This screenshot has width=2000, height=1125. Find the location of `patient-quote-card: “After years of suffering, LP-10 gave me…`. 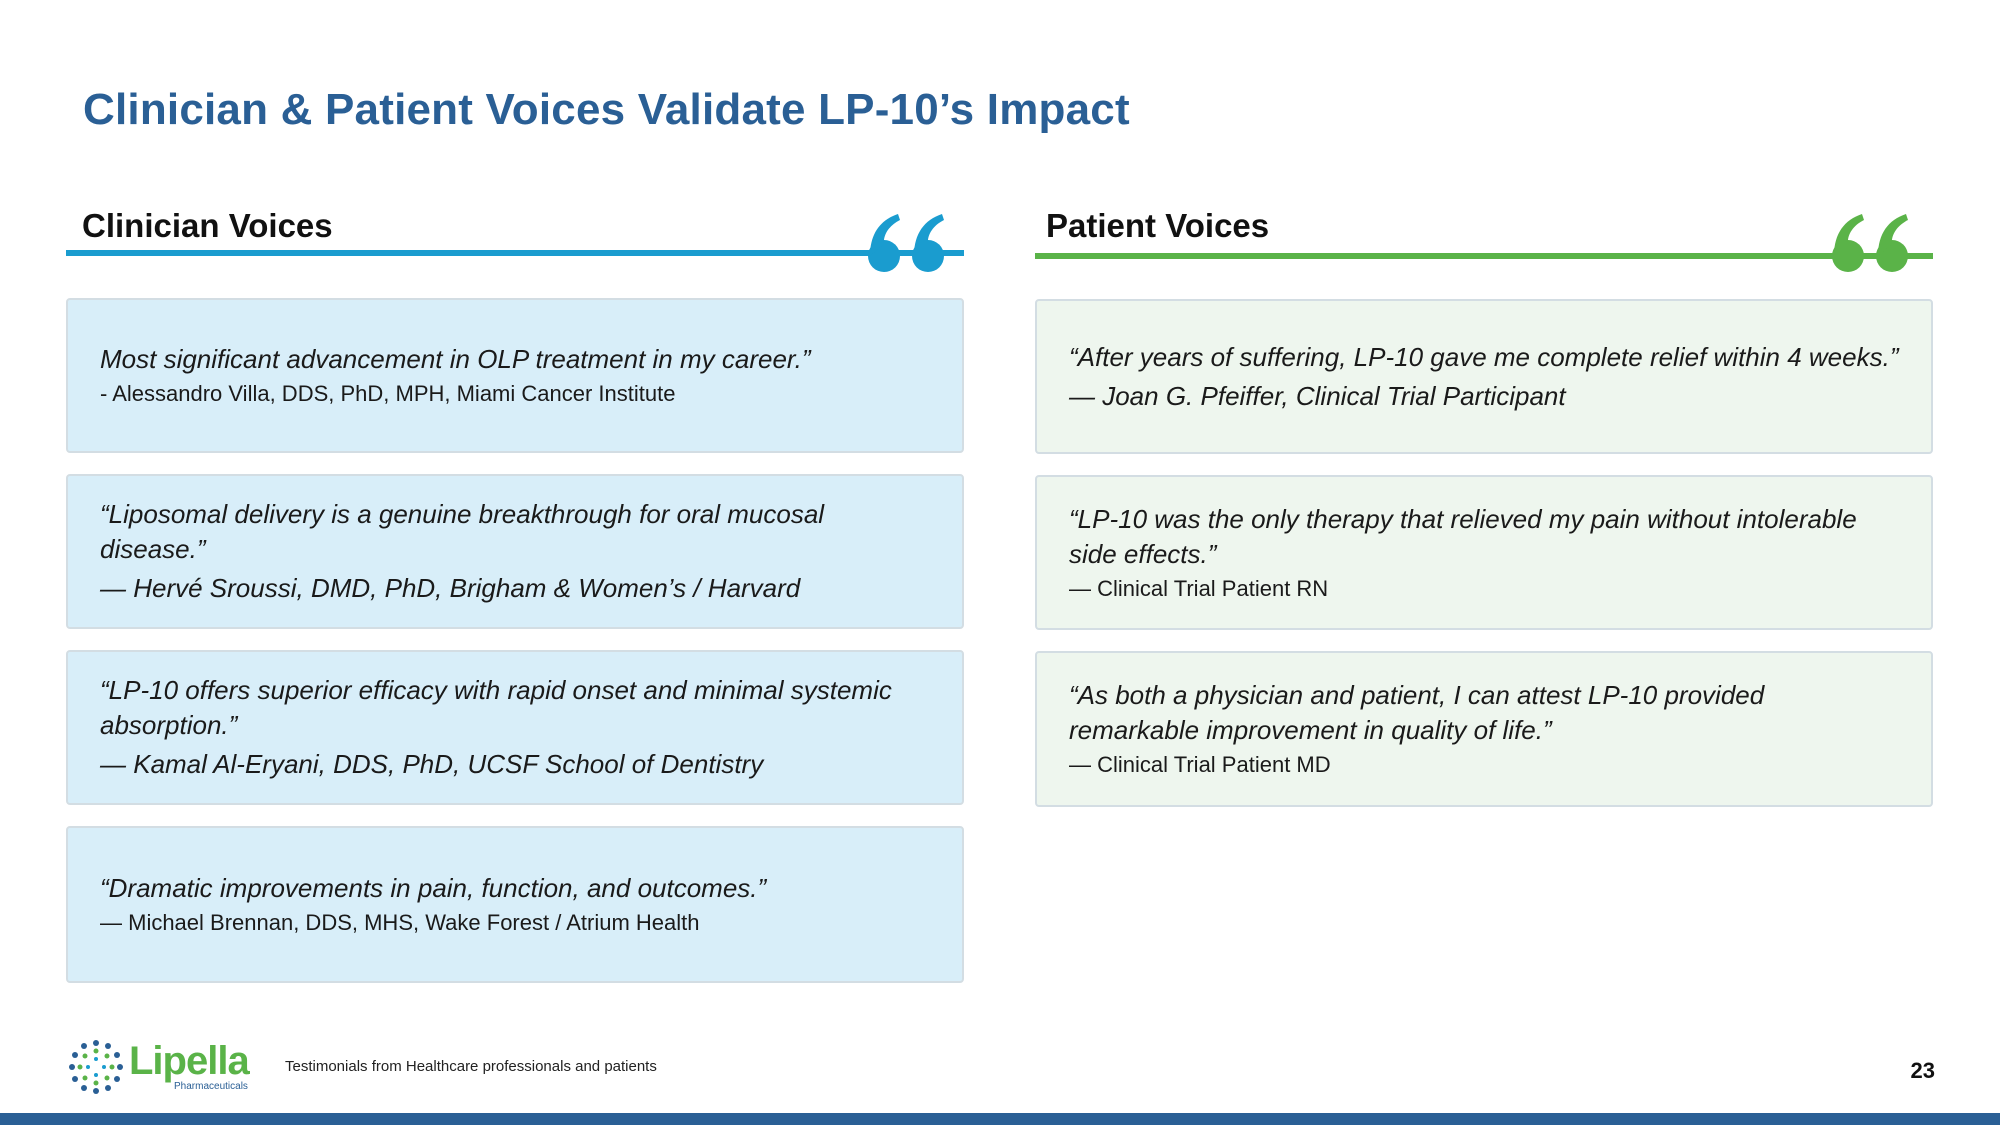

patient-quote-card: “After years of suffering, LP-10 gave me… is located at coordinates (1484, 376).